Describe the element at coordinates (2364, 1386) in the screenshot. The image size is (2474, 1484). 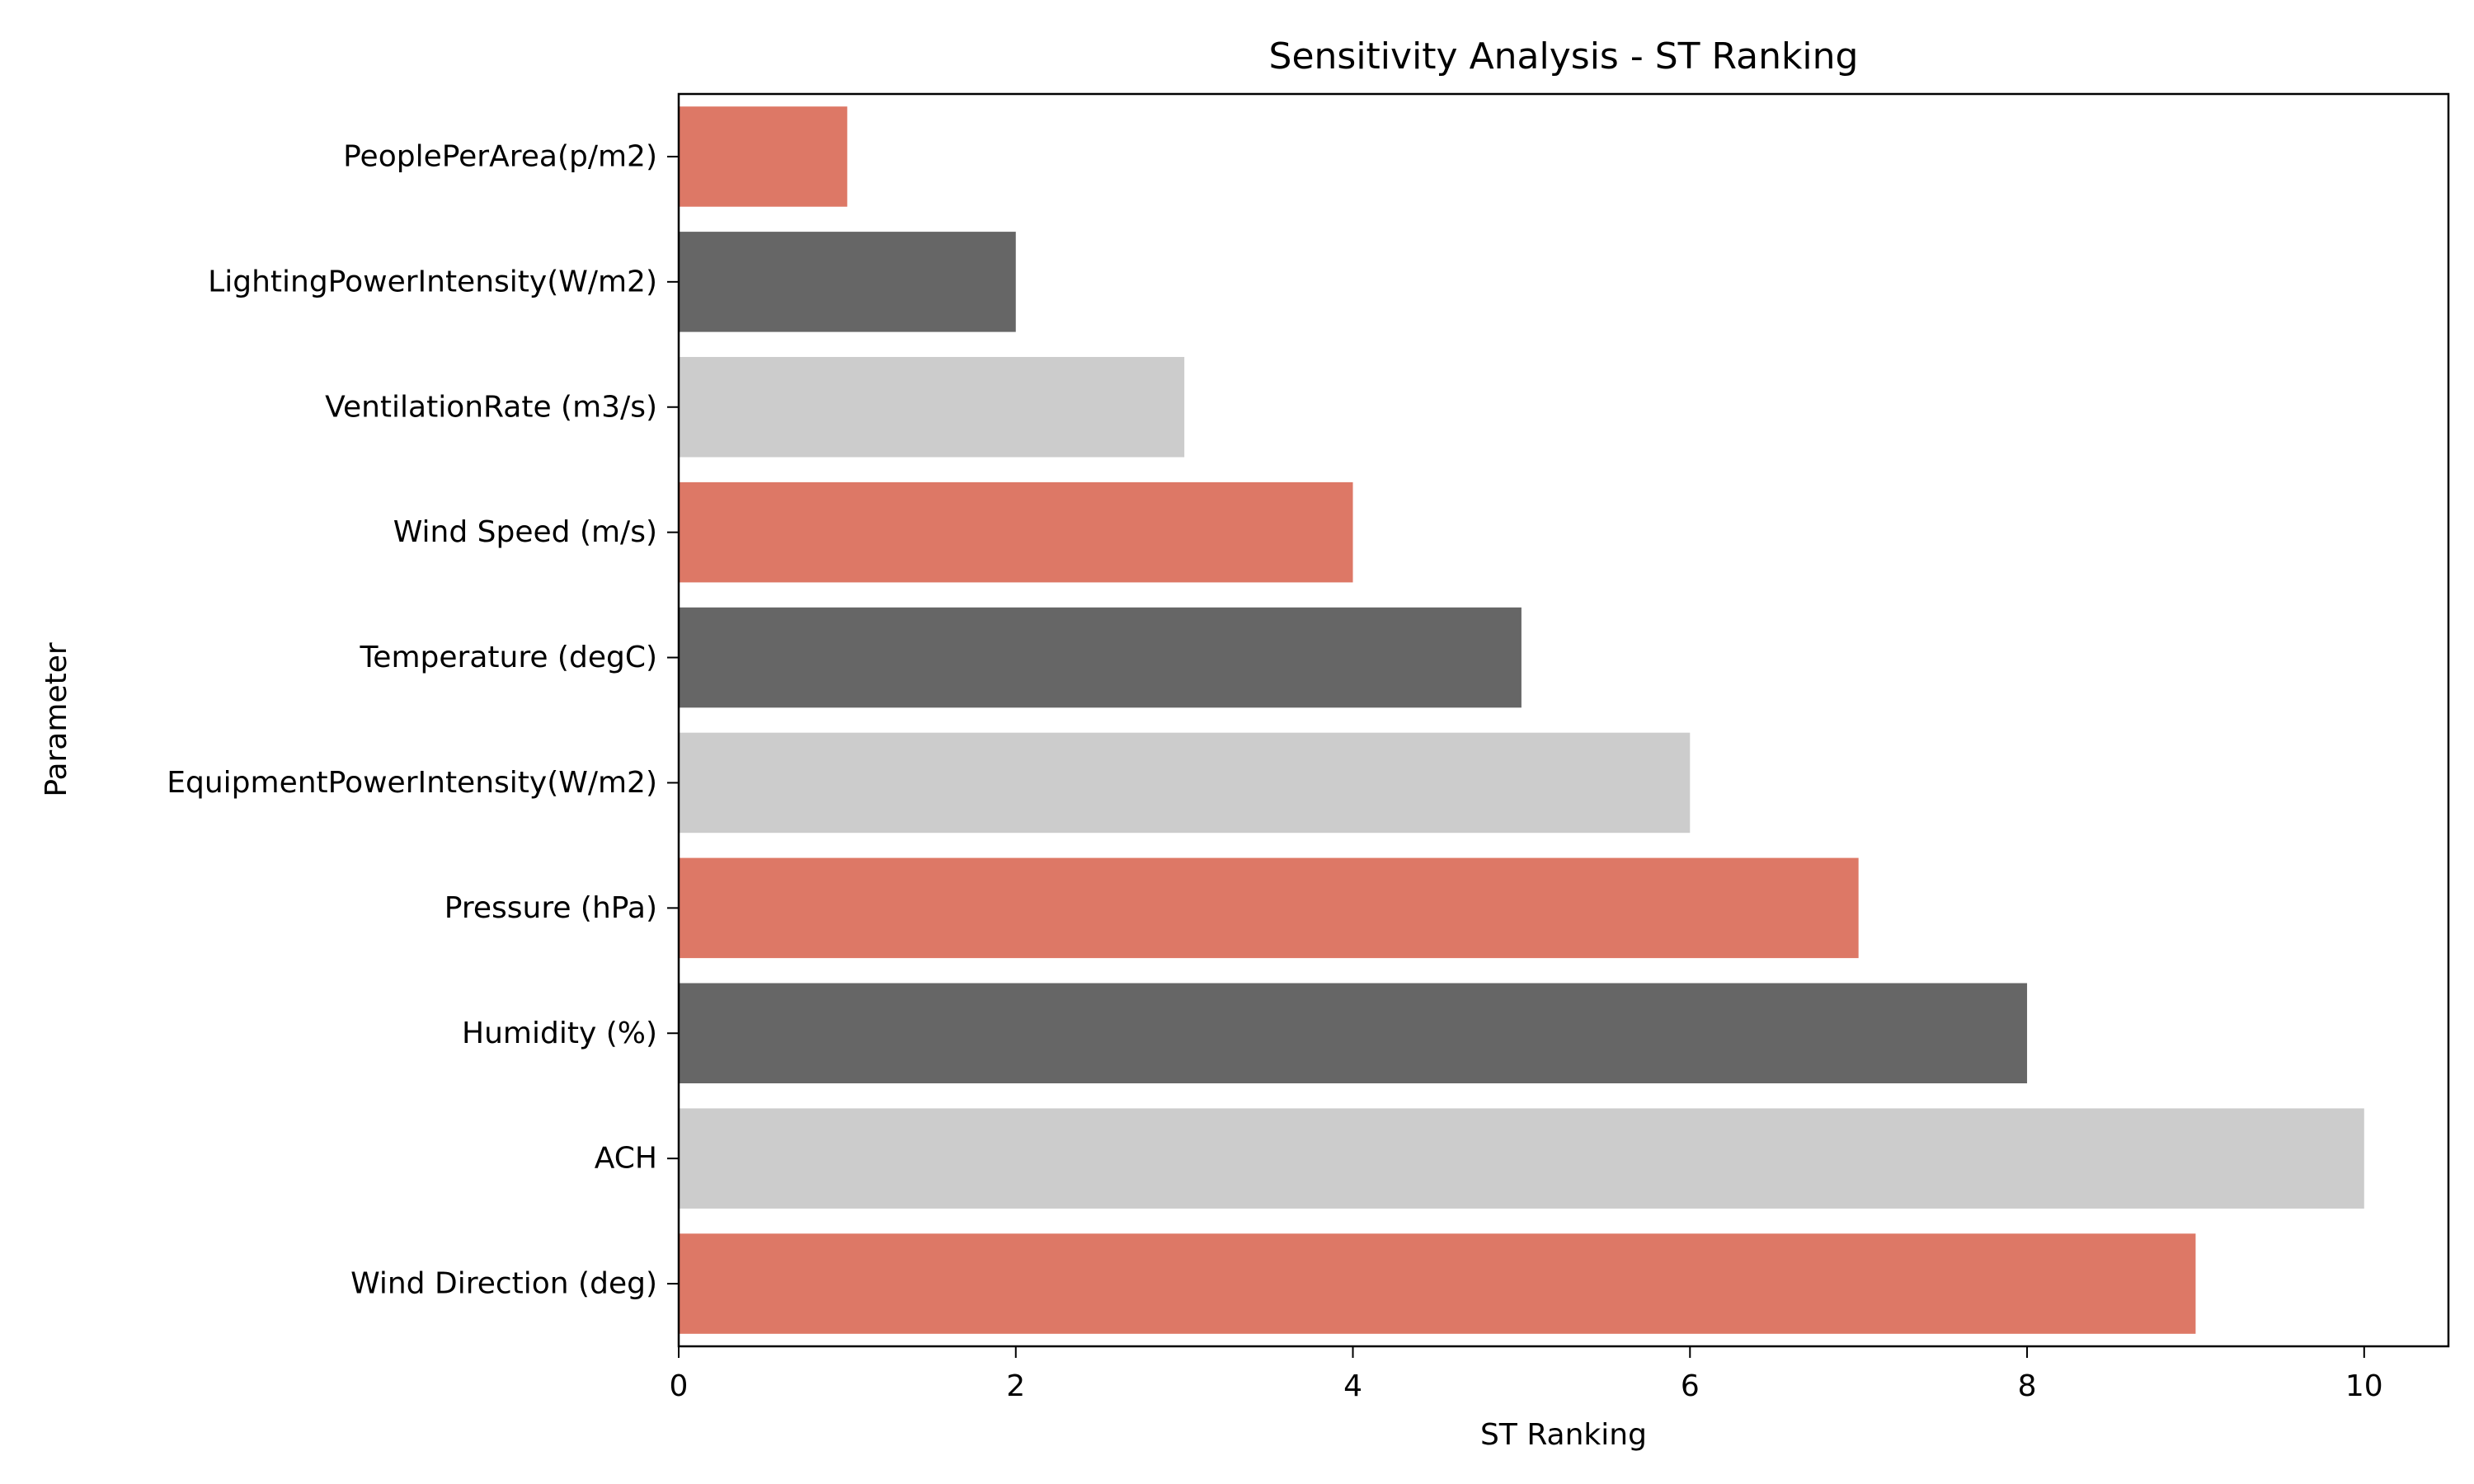
I see `x-tick-label: 10` at that location.